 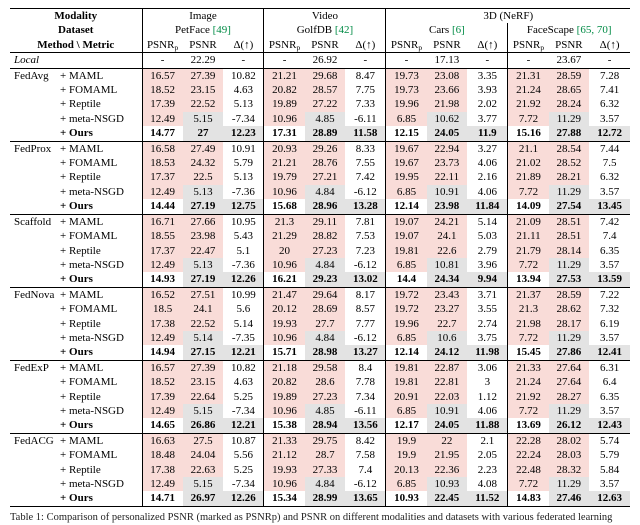 What do you see at coordinates (458, 30) in the screenshot?
I see `citation-link: [6]` at bounding box center [458, 30].